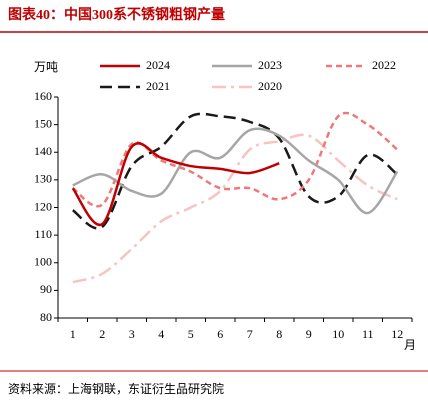  I want to click on y-tick-label: 140, so click(43, 151).